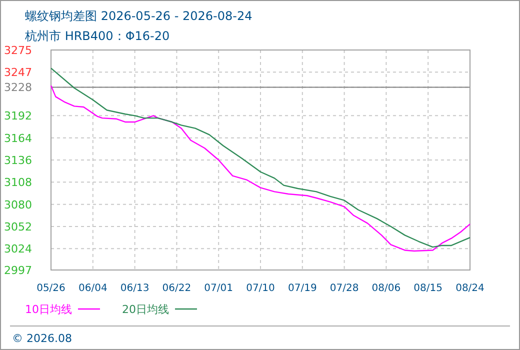 The height and width of the screenshot is (350, 520). Describe the element at coordinates (97, 36) in the screenshot. I see `chart-subtitle: 杭州市 HRB400：Φ16-20` at that location.